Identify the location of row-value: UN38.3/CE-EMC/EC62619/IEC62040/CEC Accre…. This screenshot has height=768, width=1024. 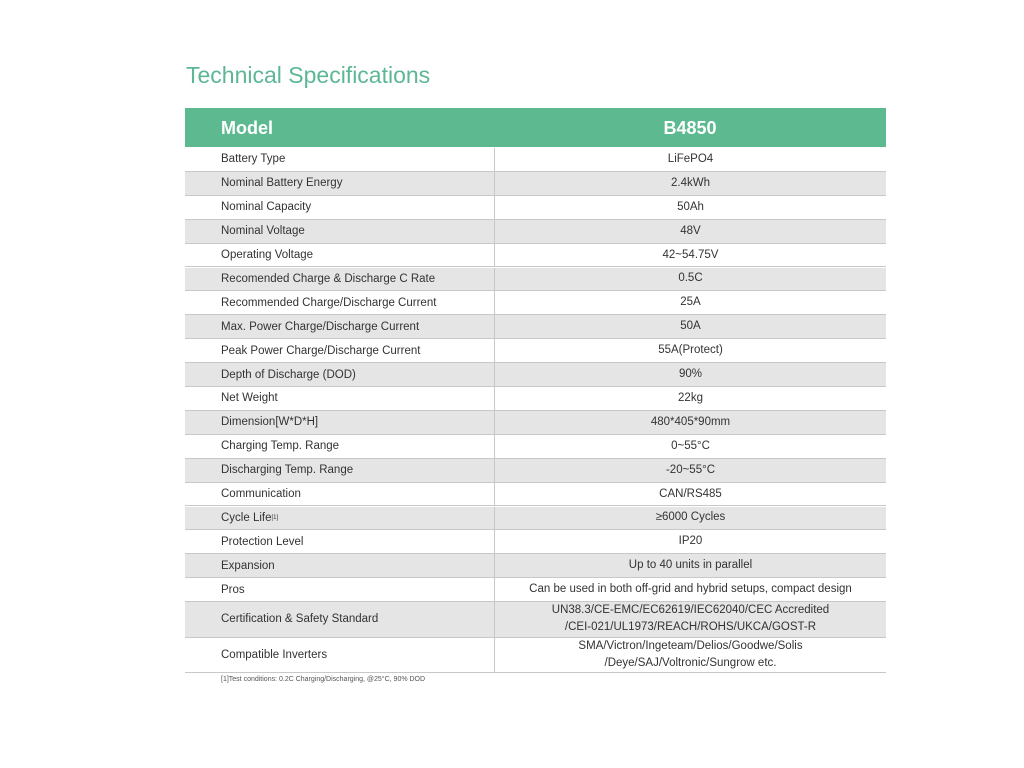
(690, 619).